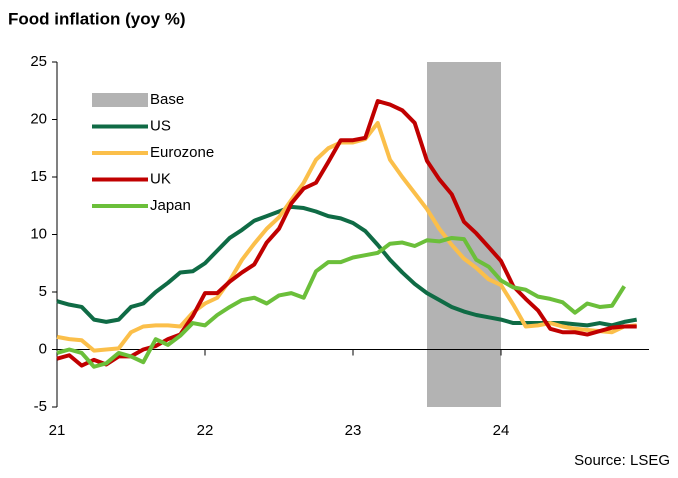 The width and height of the screenshot is (678, 478). I want to click on chart-title: Food inflation (yoy %), so click(97, 18).